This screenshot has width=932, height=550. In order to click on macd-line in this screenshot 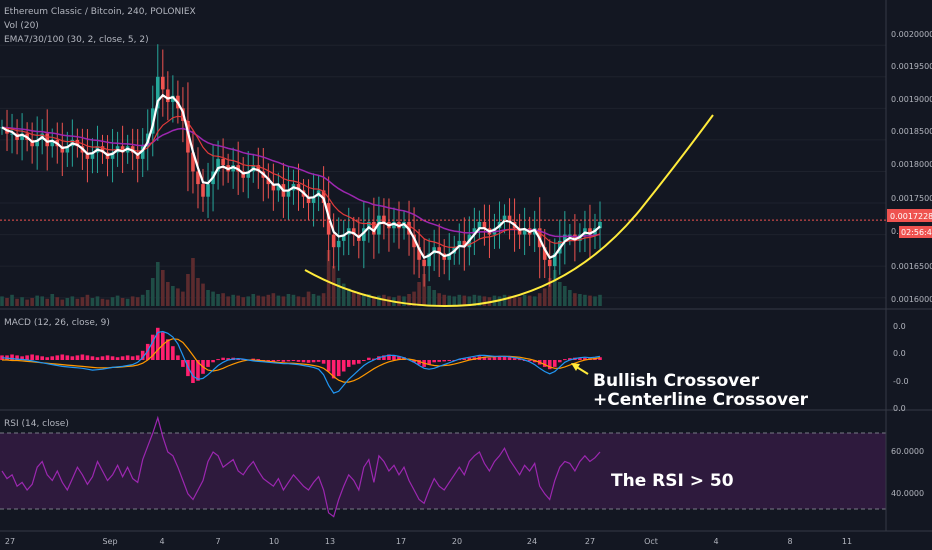, I will do `click(301, 362)`.